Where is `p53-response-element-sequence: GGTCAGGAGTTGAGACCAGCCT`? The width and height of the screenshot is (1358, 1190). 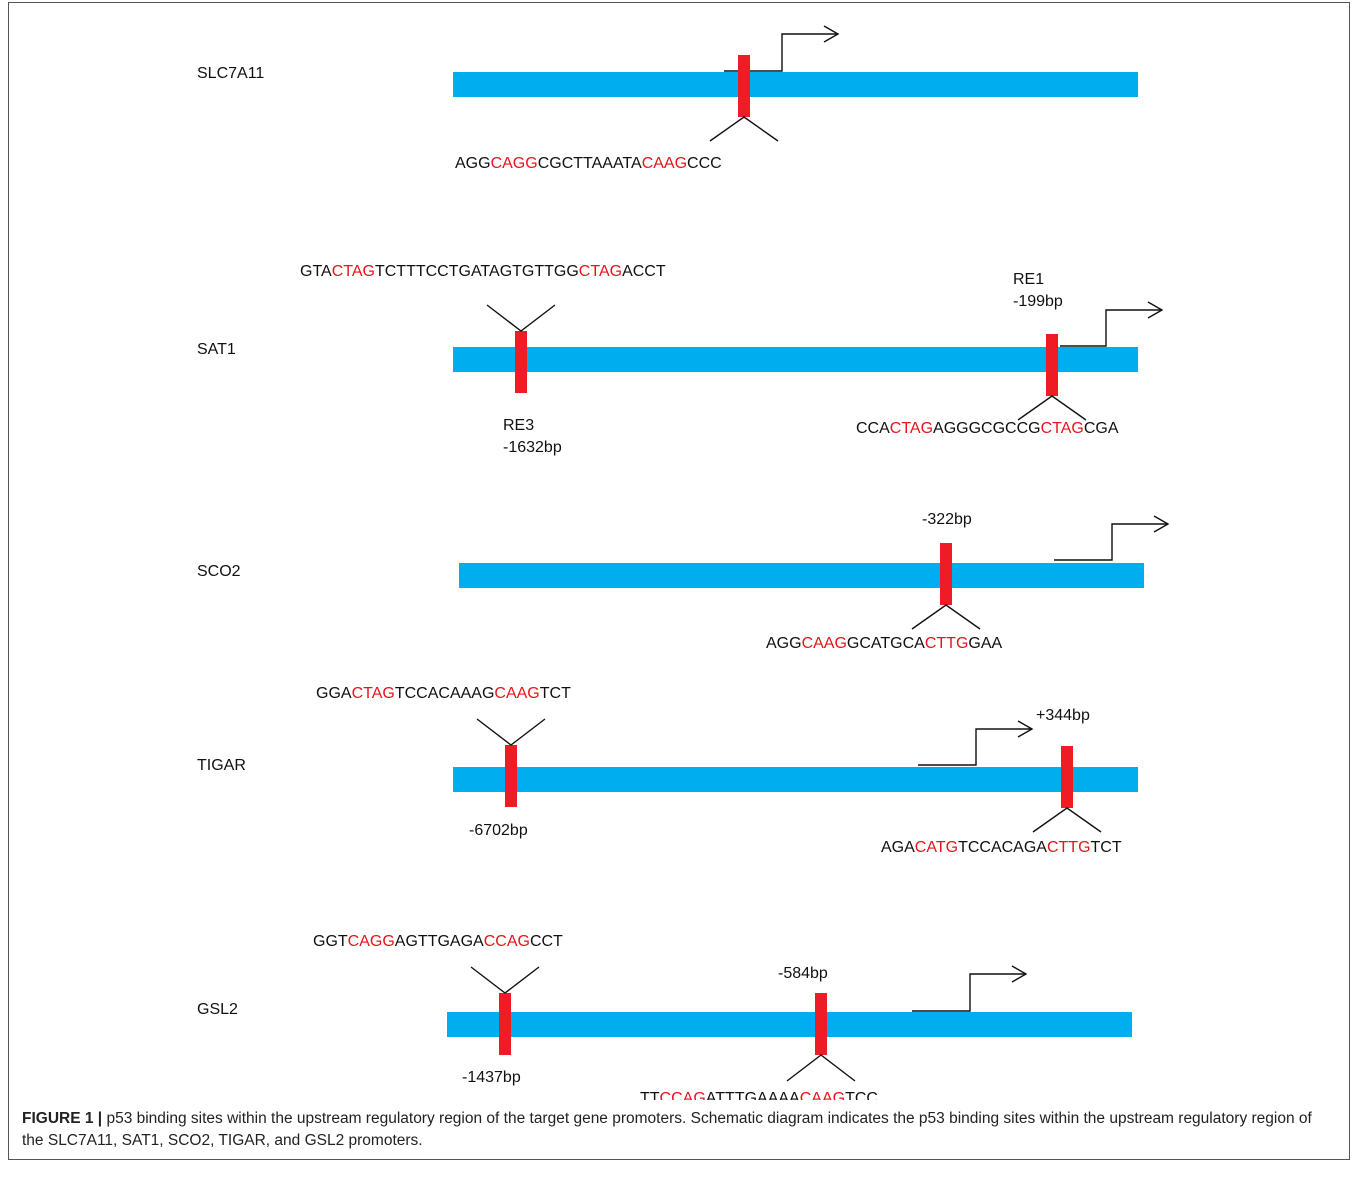
p53-response-element-sequence: GGTCAGGAGTTGAGACCAGCCT is located at coordinates (438, 941).